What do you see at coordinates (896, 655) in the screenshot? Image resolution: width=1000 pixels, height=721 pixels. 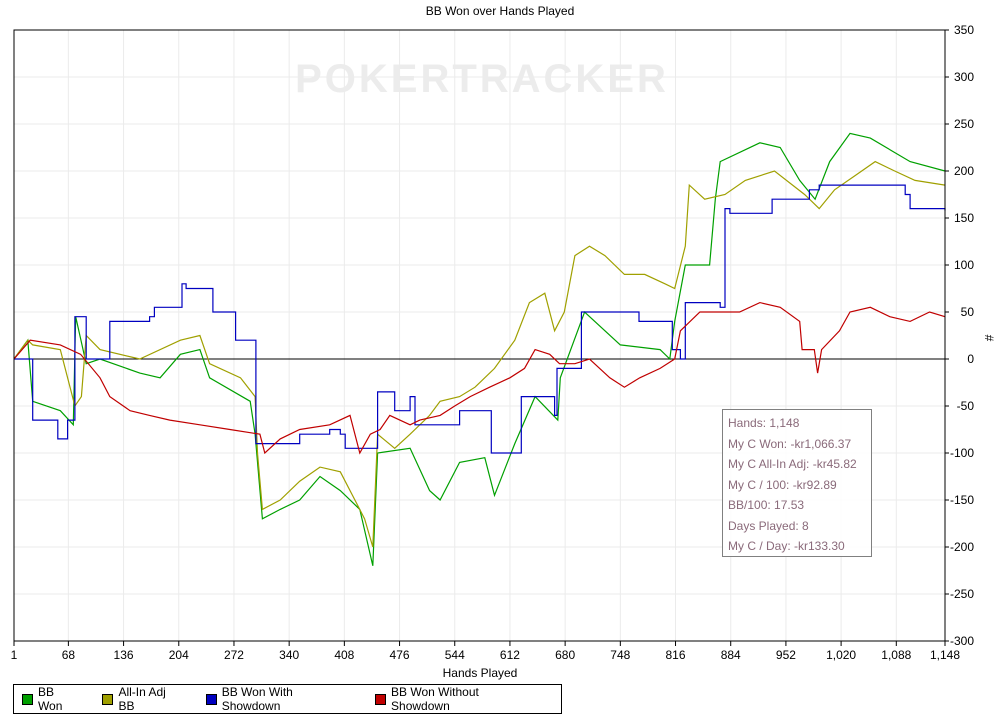 I see `x-tick-label: 1,088` at bounding box center [896, 655].